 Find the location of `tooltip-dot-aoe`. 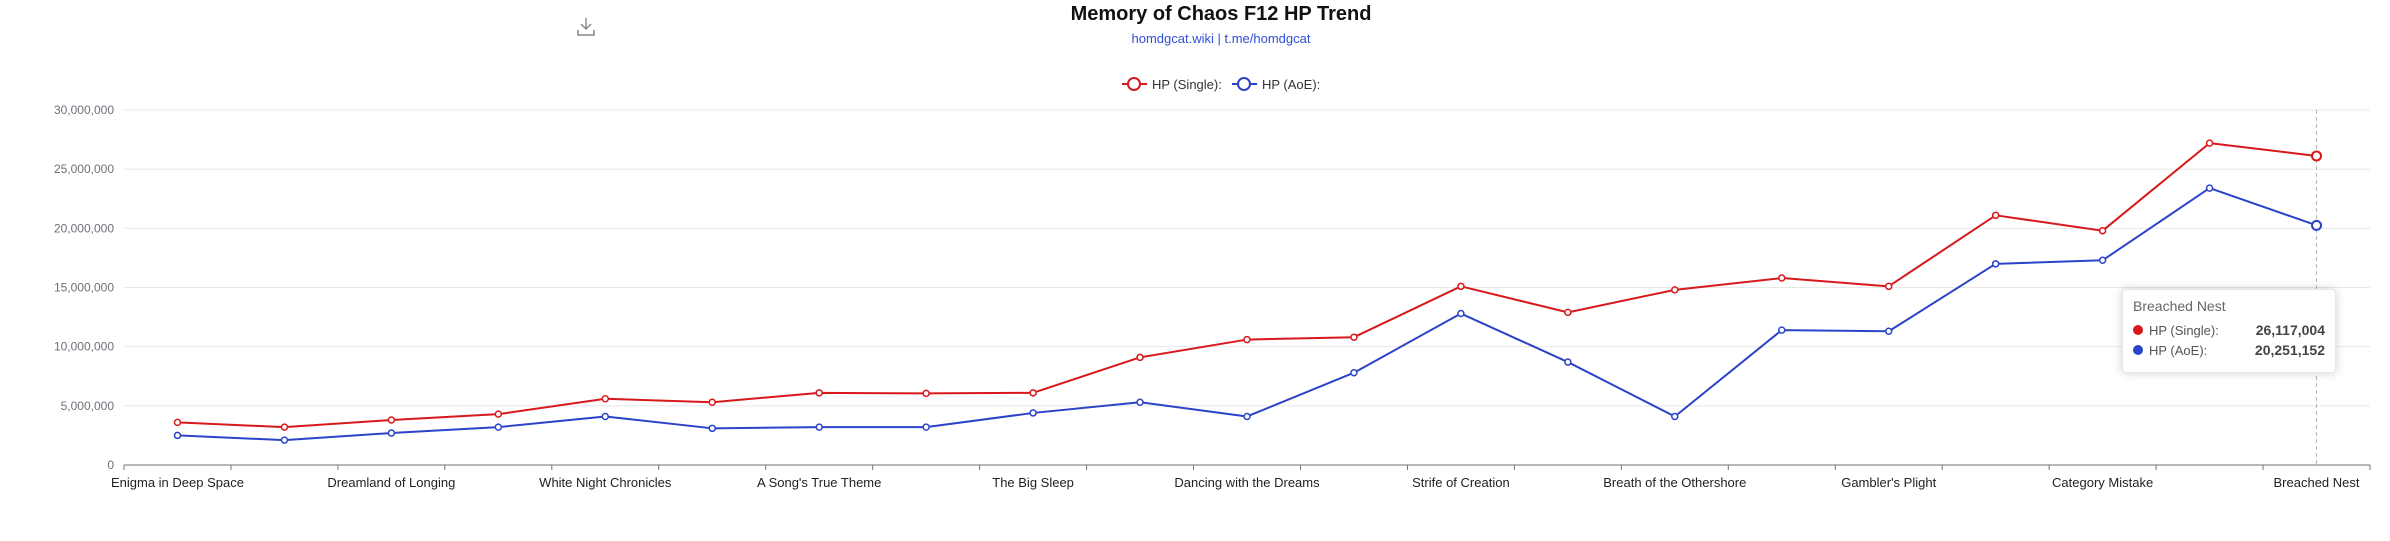

tooltip-dot-aoe is located at coordinates (2138, 350).